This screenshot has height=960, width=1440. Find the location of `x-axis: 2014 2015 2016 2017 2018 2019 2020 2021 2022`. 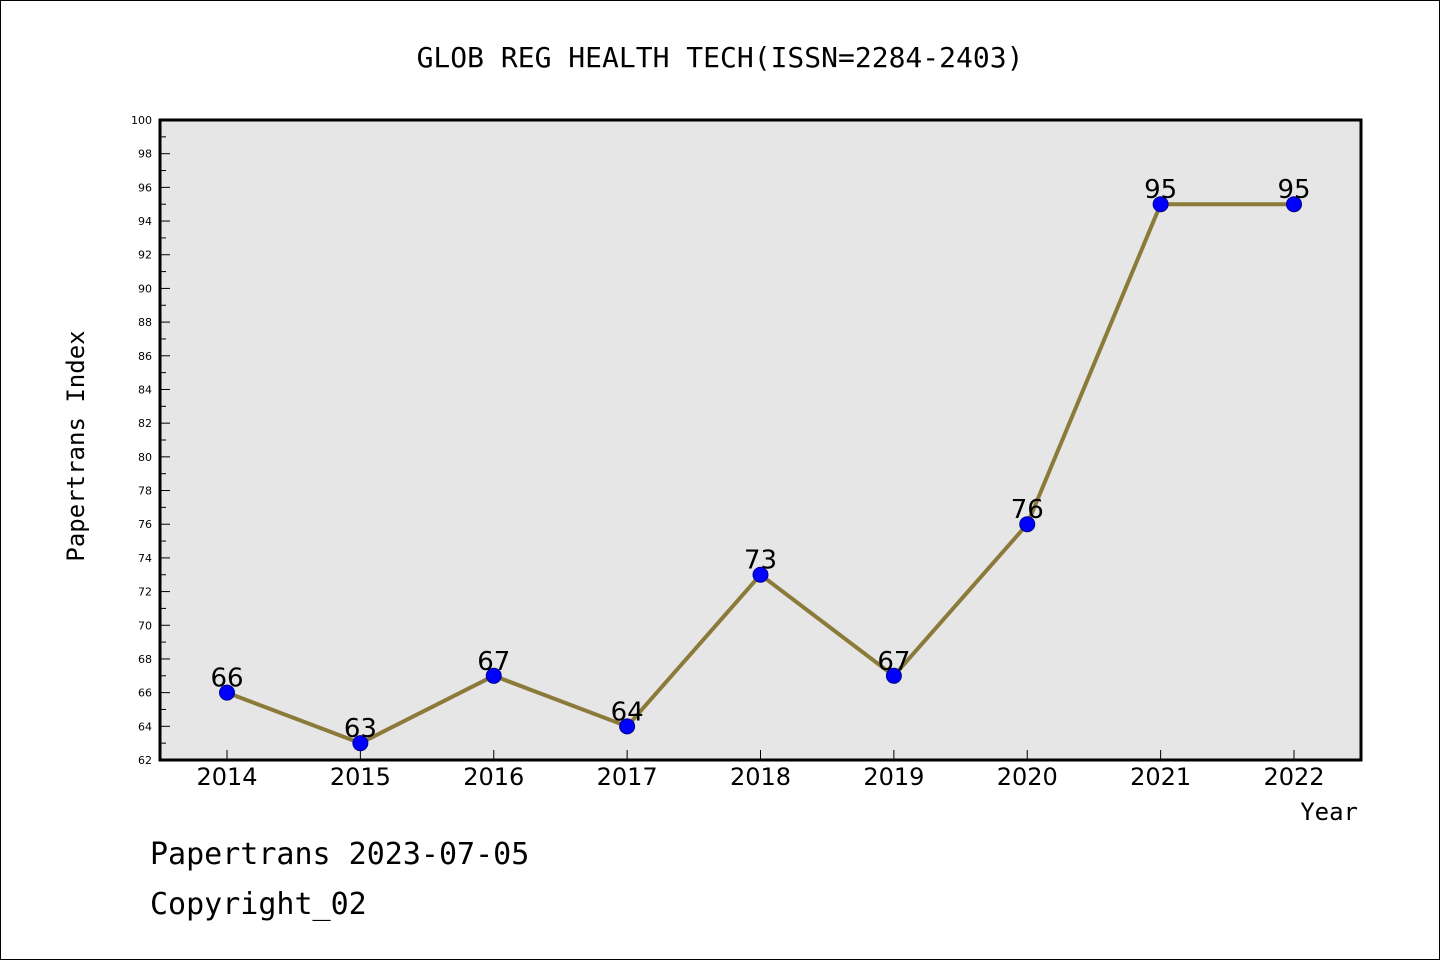

x-axis: 2014 2015 2016 2017 2018 2019 2020 2021 2022 is located at coordinates (760, 770).